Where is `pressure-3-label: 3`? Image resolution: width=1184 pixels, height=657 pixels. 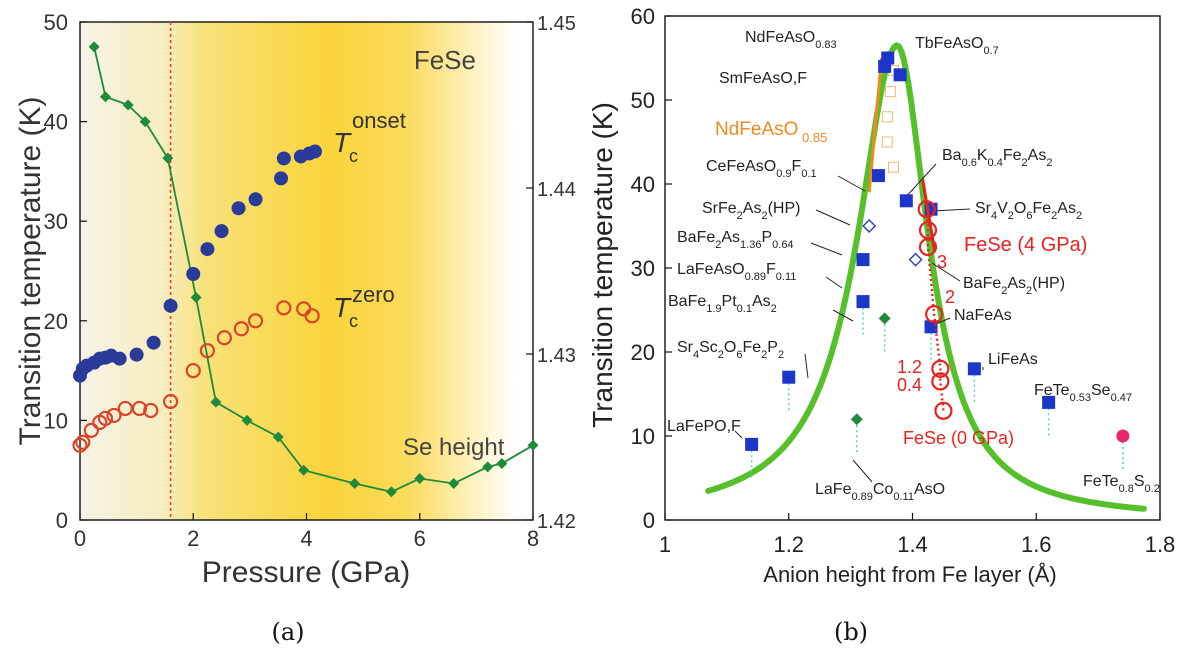
pressure-3-label: 3 is located at coordinates (942, 262).